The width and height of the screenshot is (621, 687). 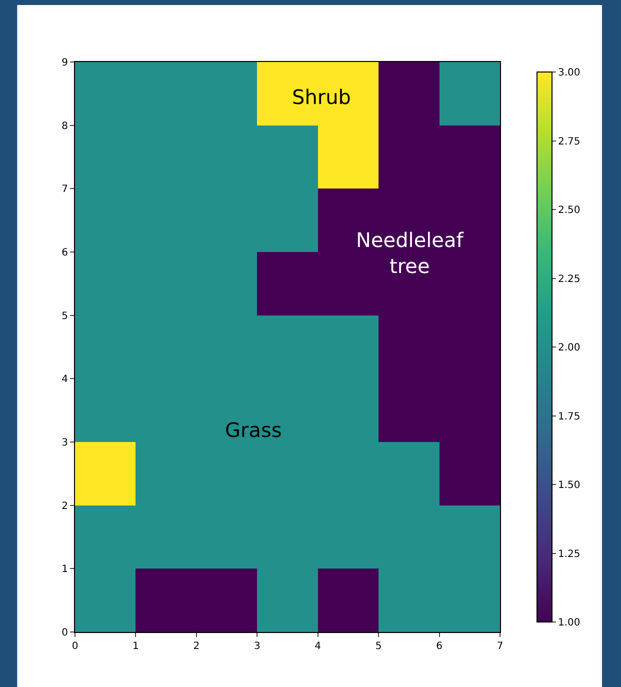 What do you see at coordinates (135, 646) in the screenshot?
I see `x-tick-label: 1` at bounding box center [135, 646].